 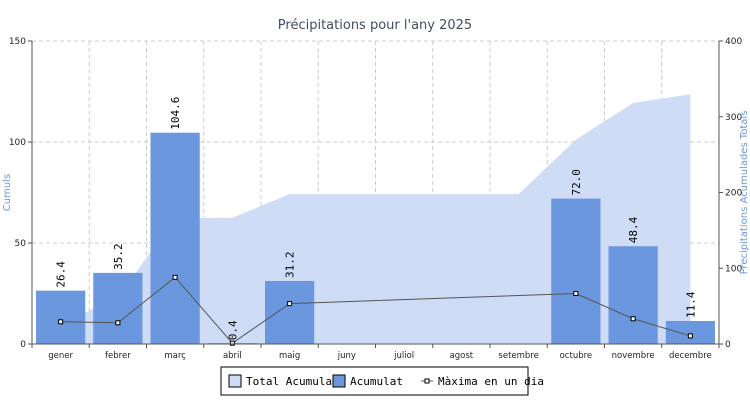 I want to click on legend-box, so click(x=374, y=381).